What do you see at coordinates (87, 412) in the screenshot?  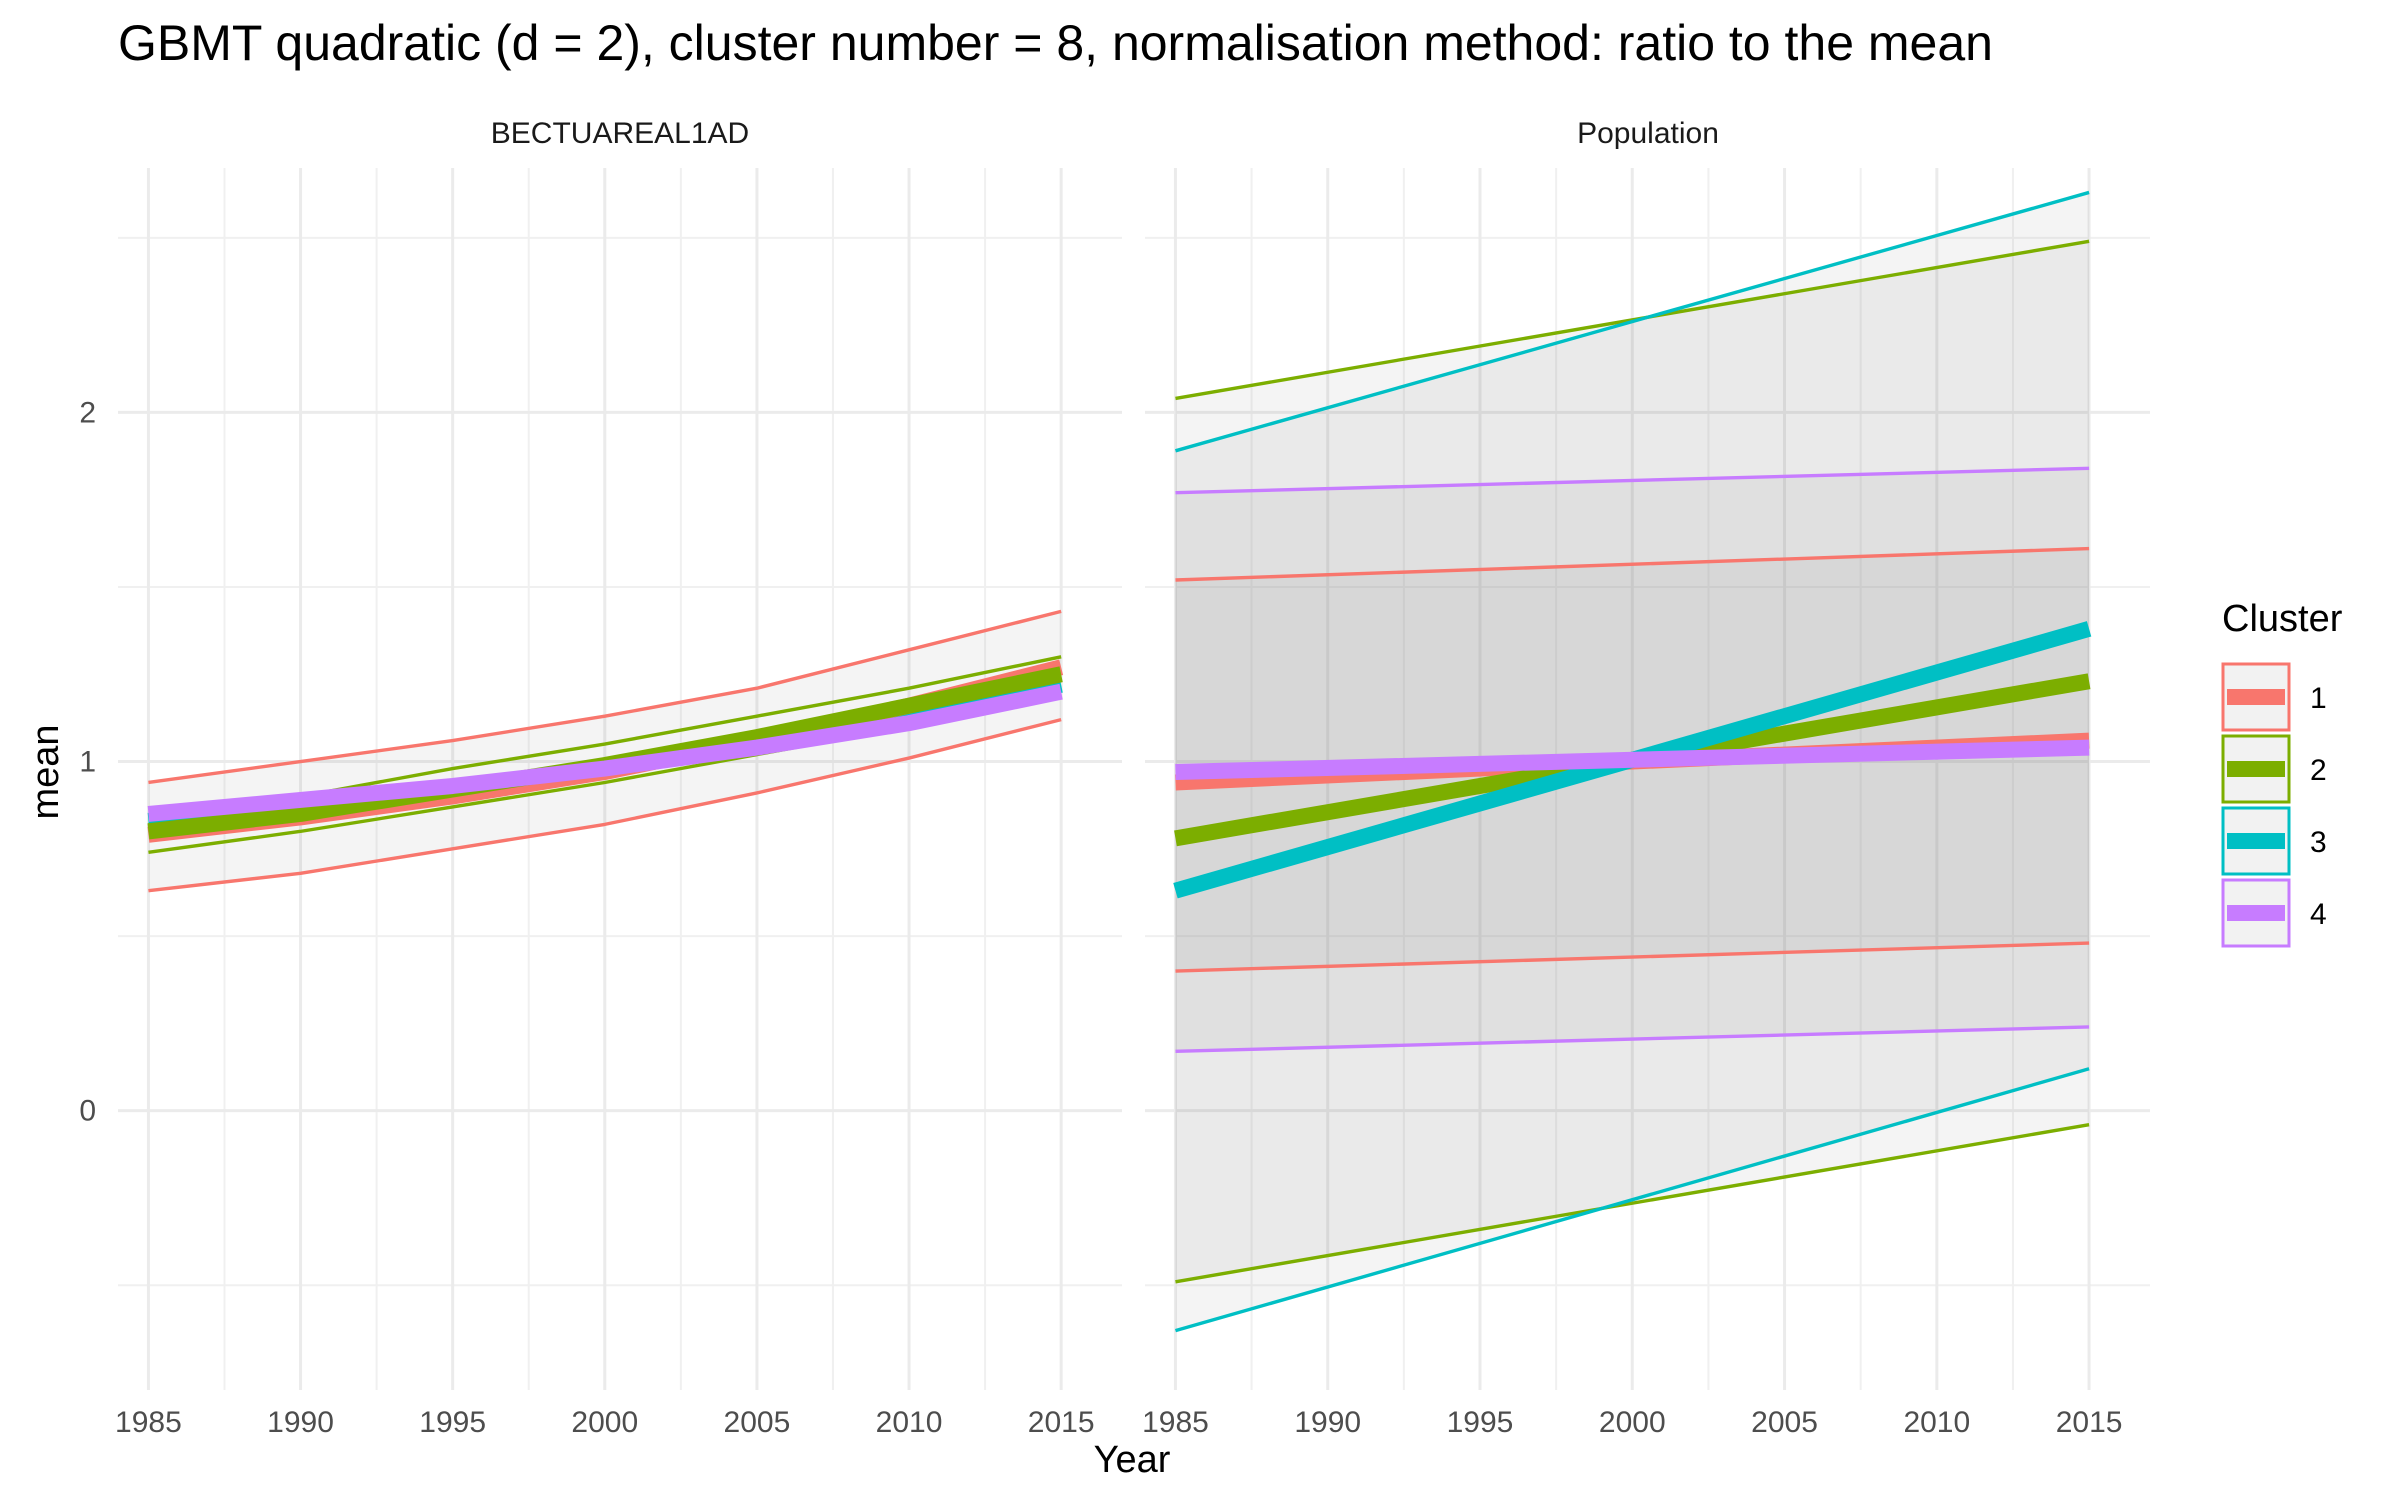 I see `y-tick-label: 2` at bounding box center [87, 412].